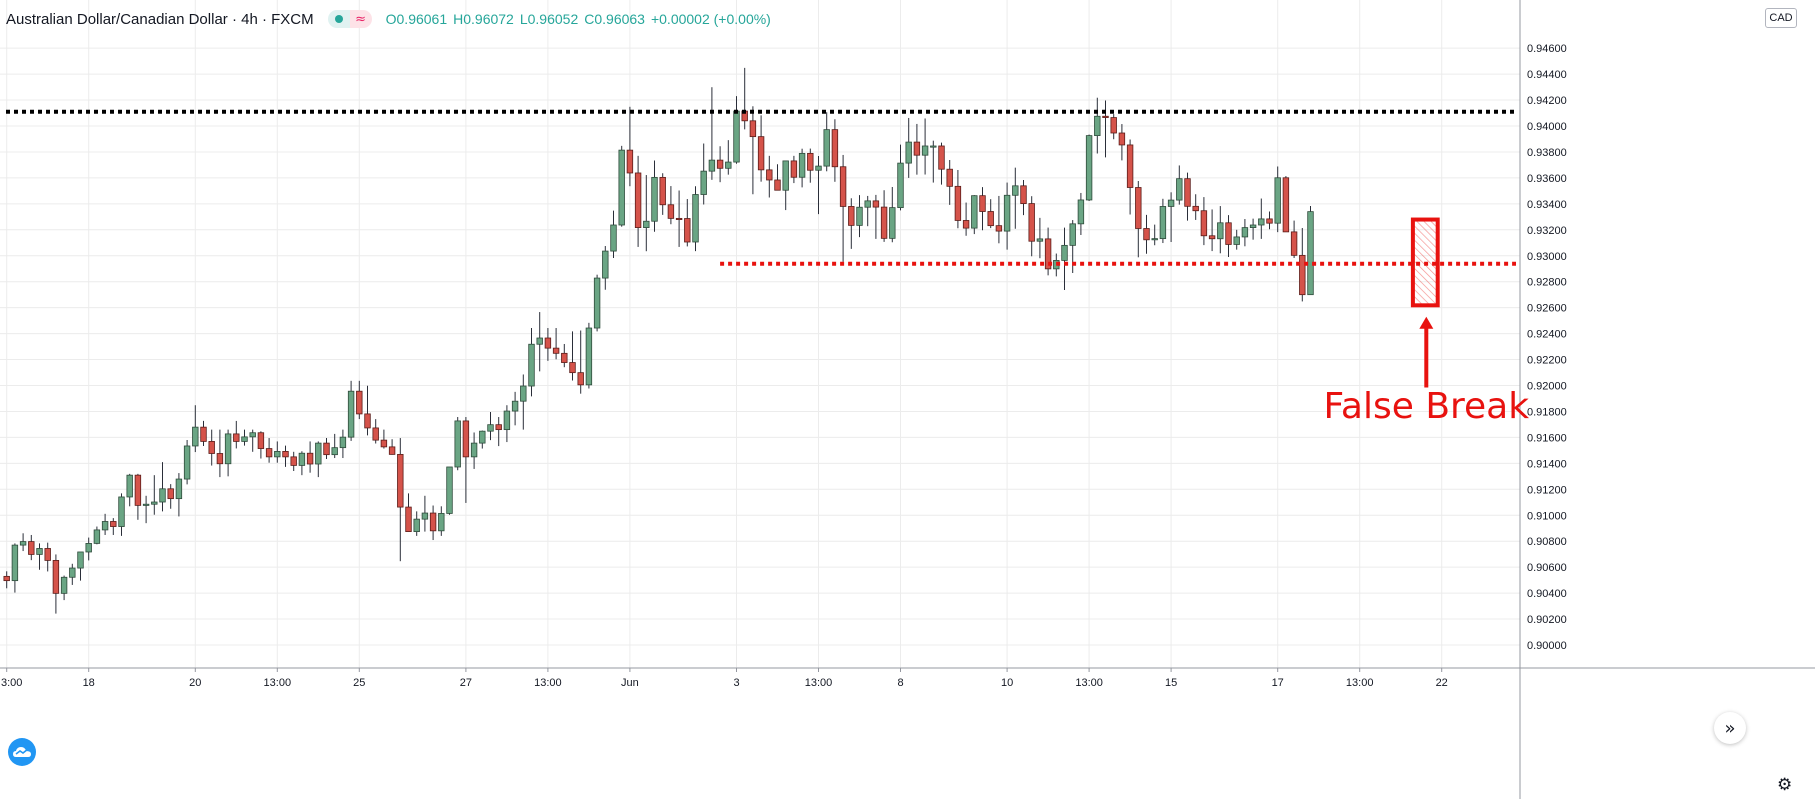  What do you see at coordinates (338, 19) in the screenshot?
I see `dot-icon` at bounding box center [338, 19].